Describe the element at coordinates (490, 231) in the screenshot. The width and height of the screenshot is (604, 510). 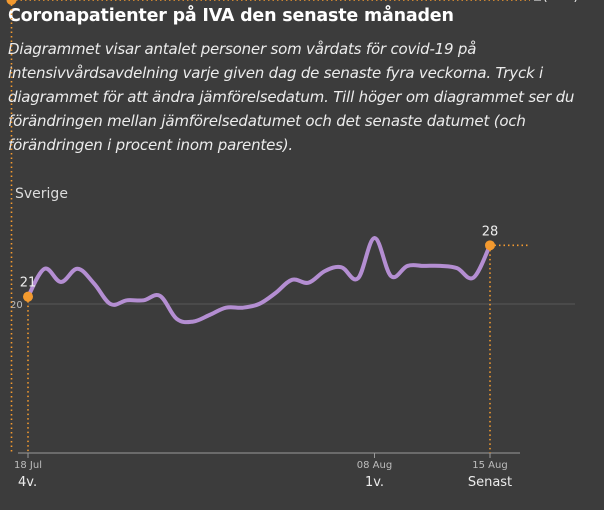
I see `highlight-value-label: 28` at that location.